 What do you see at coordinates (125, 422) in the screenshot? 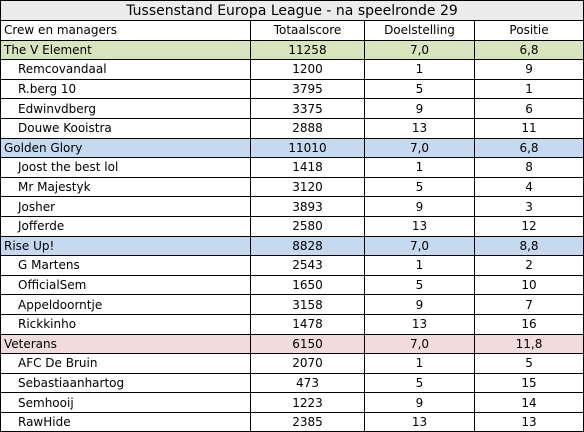
I see `member-name-cell: RawHide` at bounding box center [125, 422].